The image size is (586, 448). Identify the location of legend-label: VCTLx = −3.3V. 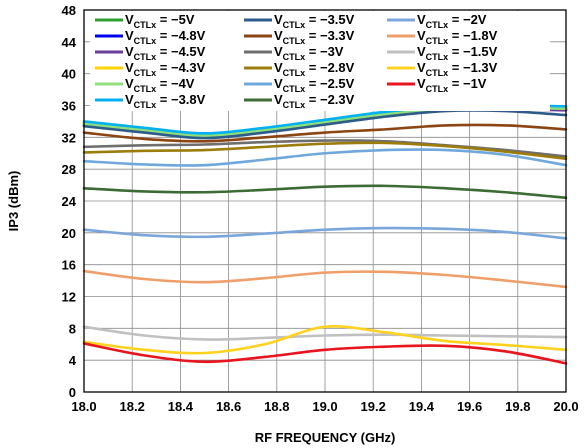
(314, 37).